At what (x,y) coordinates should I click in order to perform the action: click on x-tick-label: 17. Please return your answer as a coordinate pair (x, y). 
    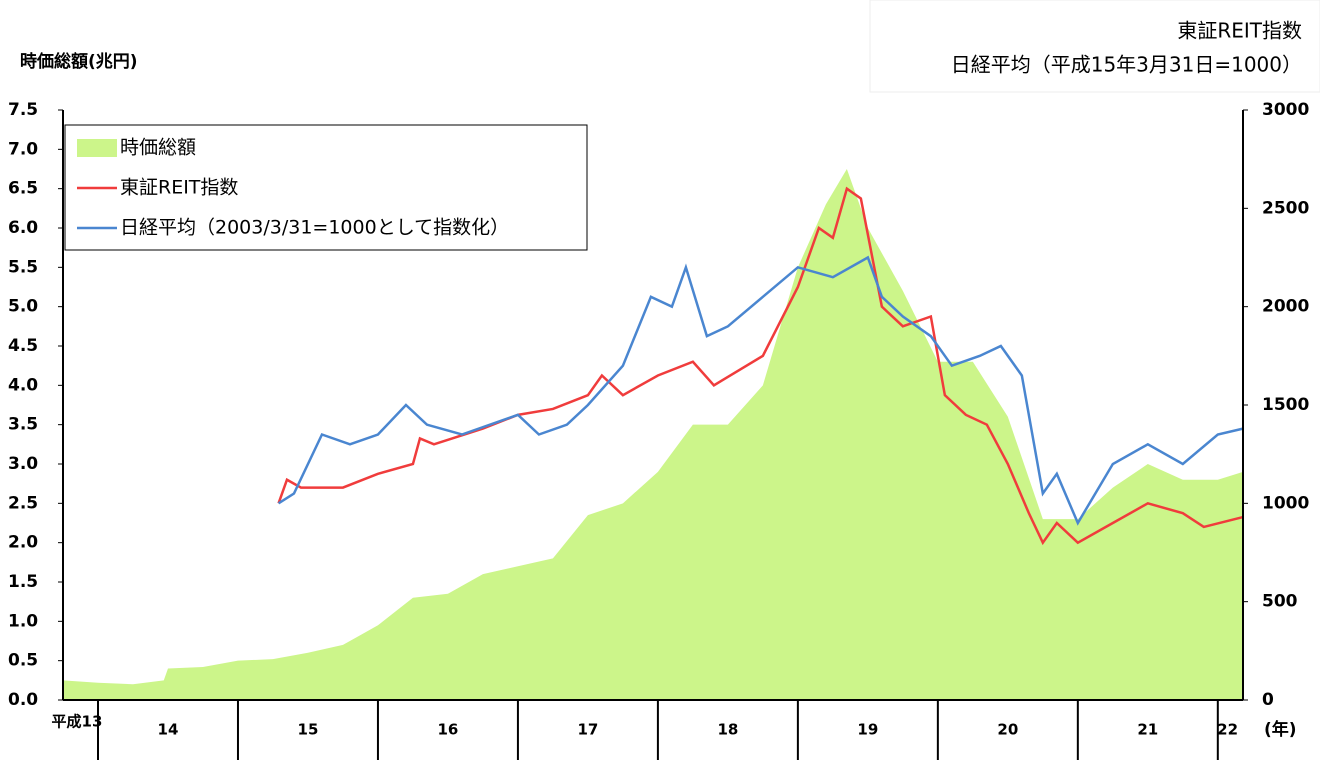
    Looking at the image, I should click on (587, 730).